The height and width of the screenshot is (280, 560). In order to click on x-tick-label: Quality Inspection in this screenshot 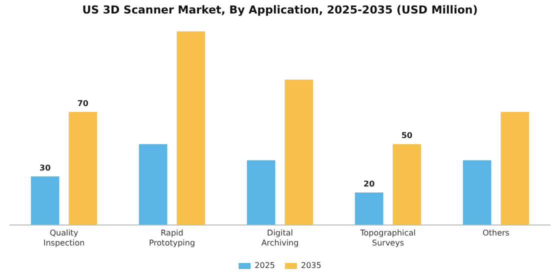, I will do `click(64, 238)`.